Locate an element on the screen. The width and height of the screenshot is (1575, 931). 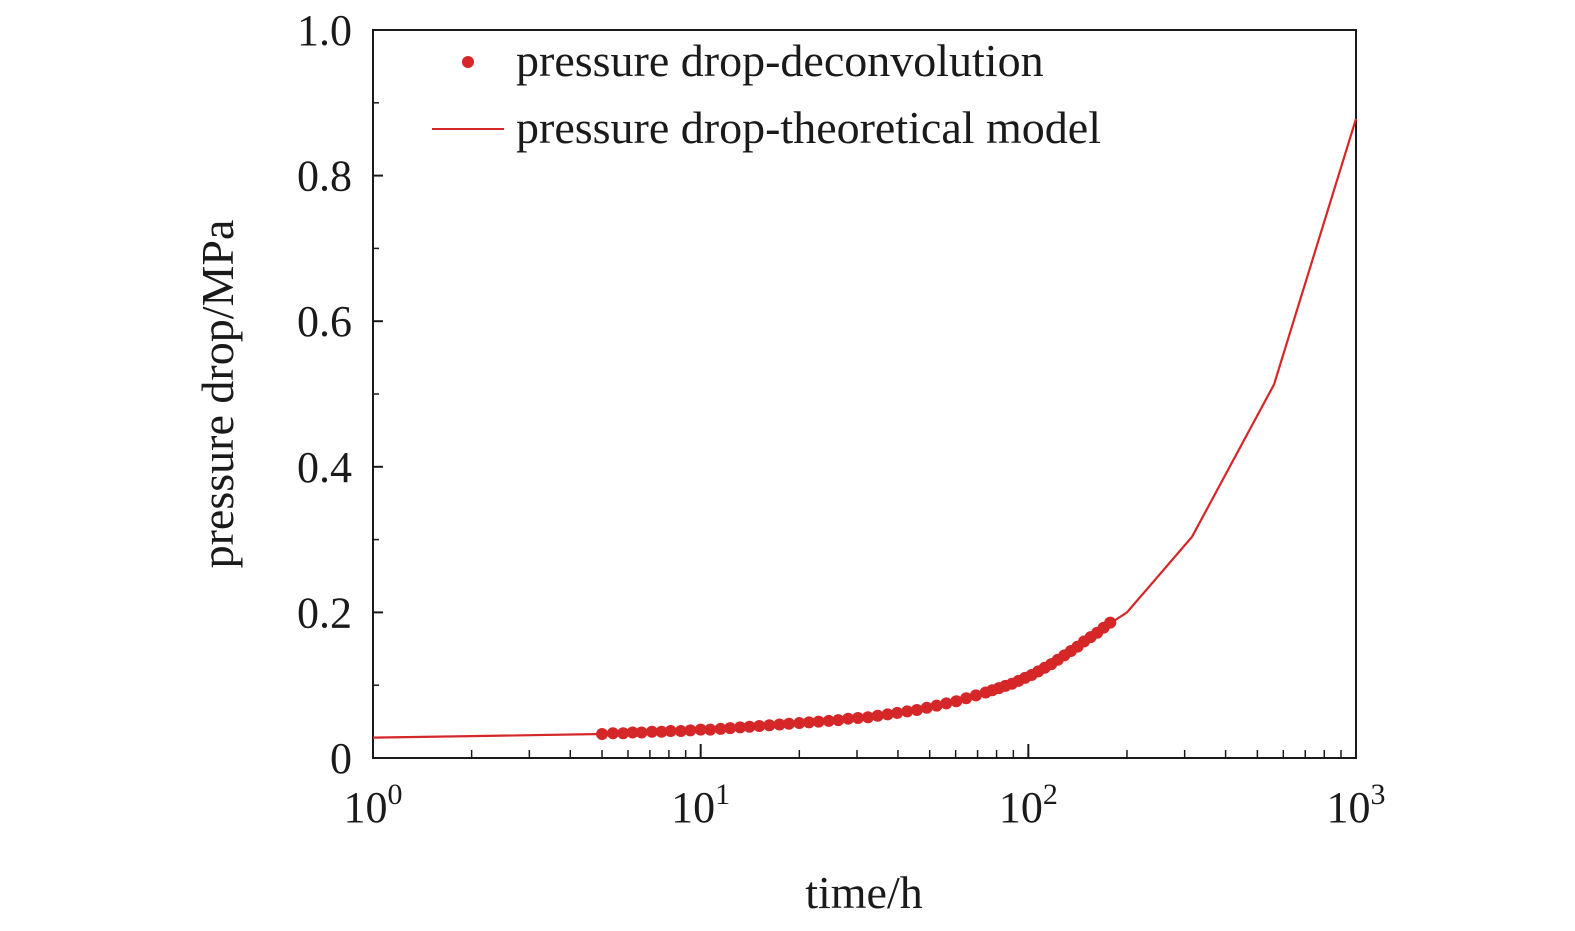
y-tick-label: 0.4 is located at coordinates (324, 467).